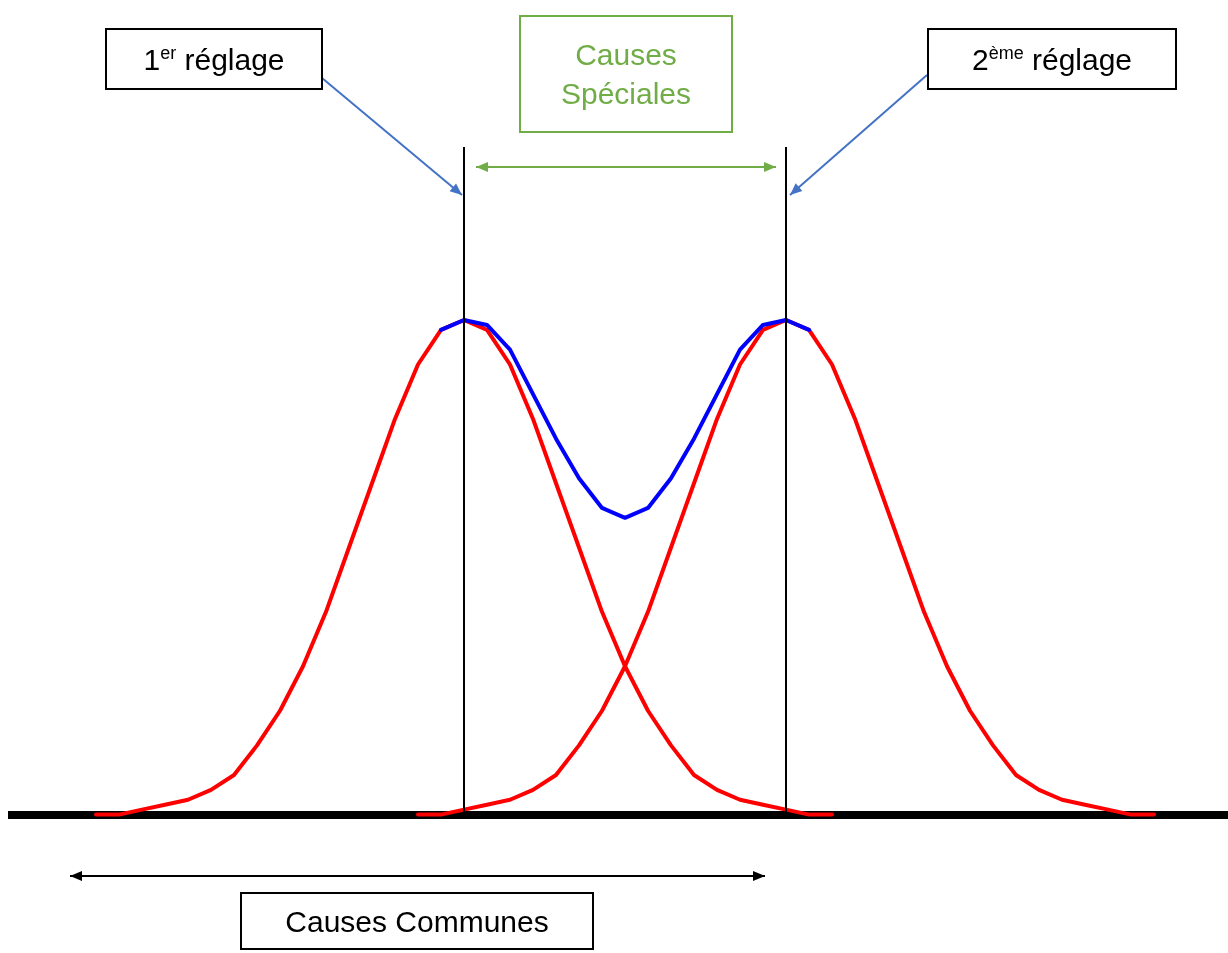 This screenshot has width=1228, height=953. I want to click on text: Causes Communes, so click(417, 921).